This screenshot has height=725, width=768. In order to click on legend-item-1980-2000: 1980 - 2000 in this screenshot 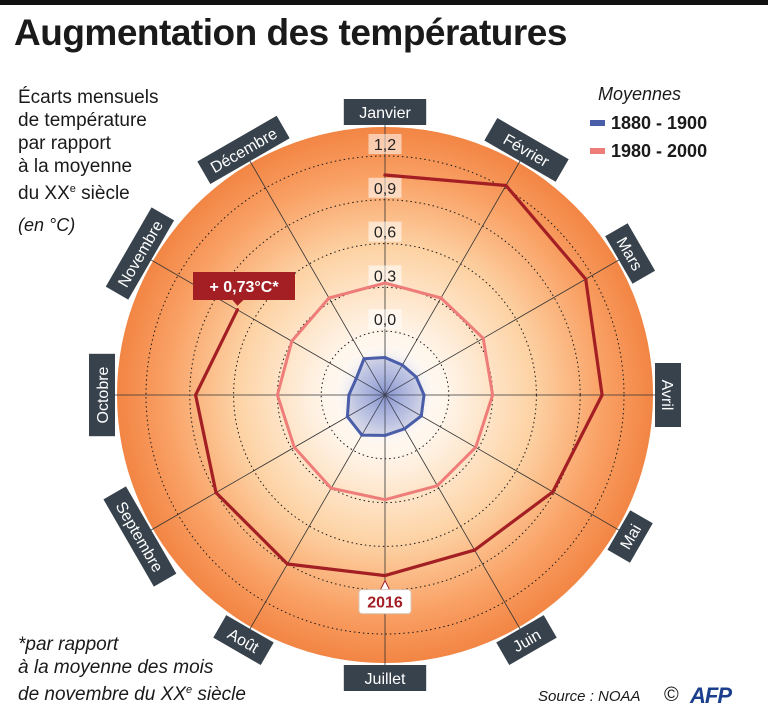, I will do `click(648, 151)`.